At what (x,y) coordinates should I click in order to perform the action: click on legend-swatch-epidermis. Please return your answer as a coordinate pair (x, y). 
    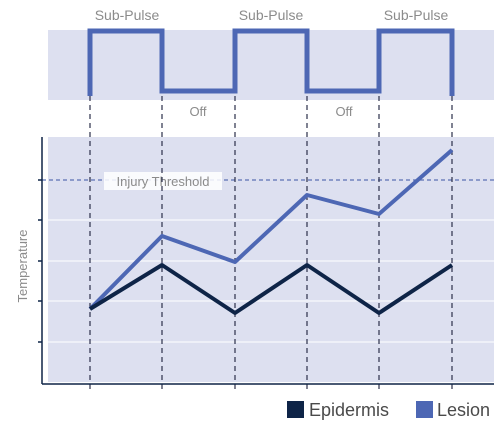
    Looking at the image, I should click on (295, 409).